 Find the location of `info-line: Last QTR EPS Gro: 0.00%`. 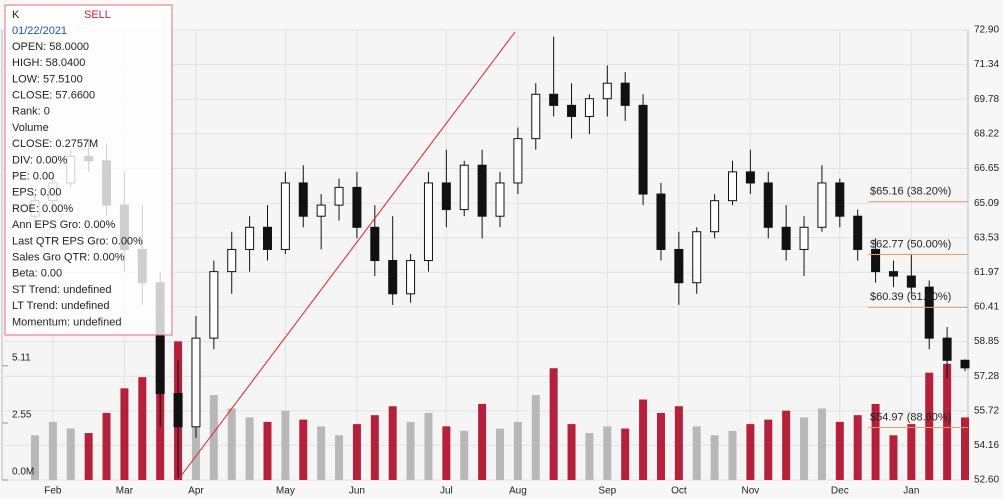

info-line: Last QTR EPS Gro: 0.00% is located at coordinates (77, 241).